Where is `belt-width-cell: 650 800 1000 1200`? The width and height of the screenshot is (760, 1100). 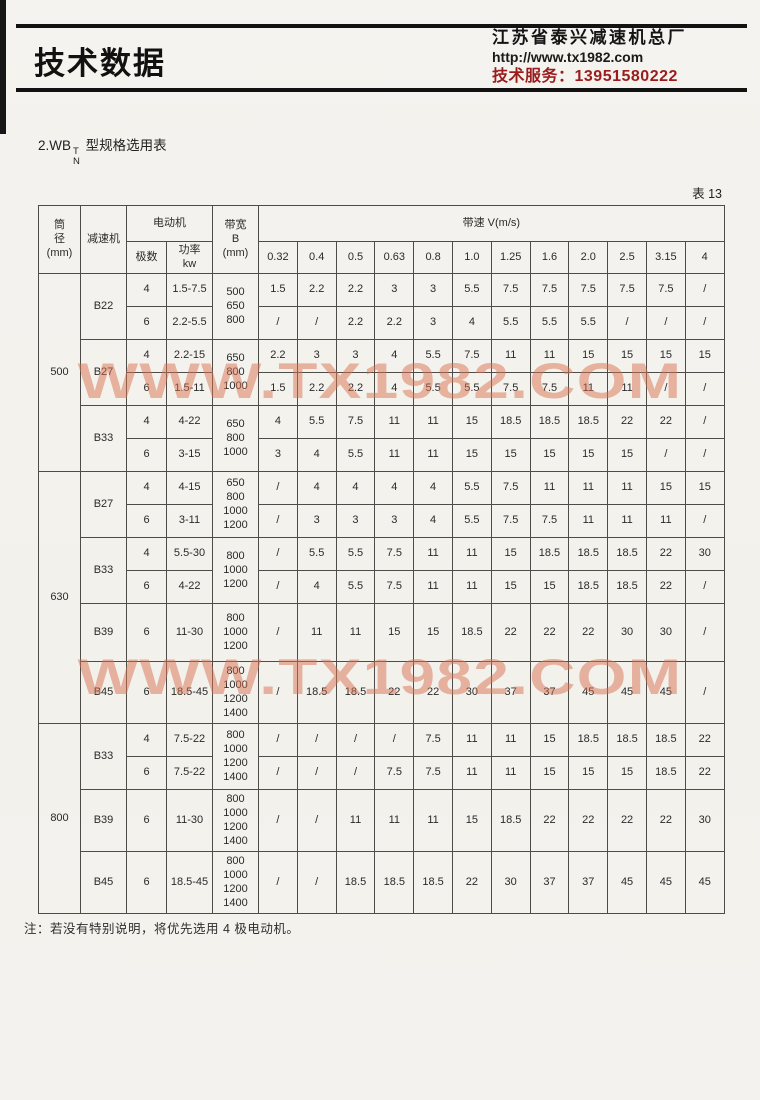
belt-width-cell: 650 800 1000 1200 is located at coordinates (235, 504).